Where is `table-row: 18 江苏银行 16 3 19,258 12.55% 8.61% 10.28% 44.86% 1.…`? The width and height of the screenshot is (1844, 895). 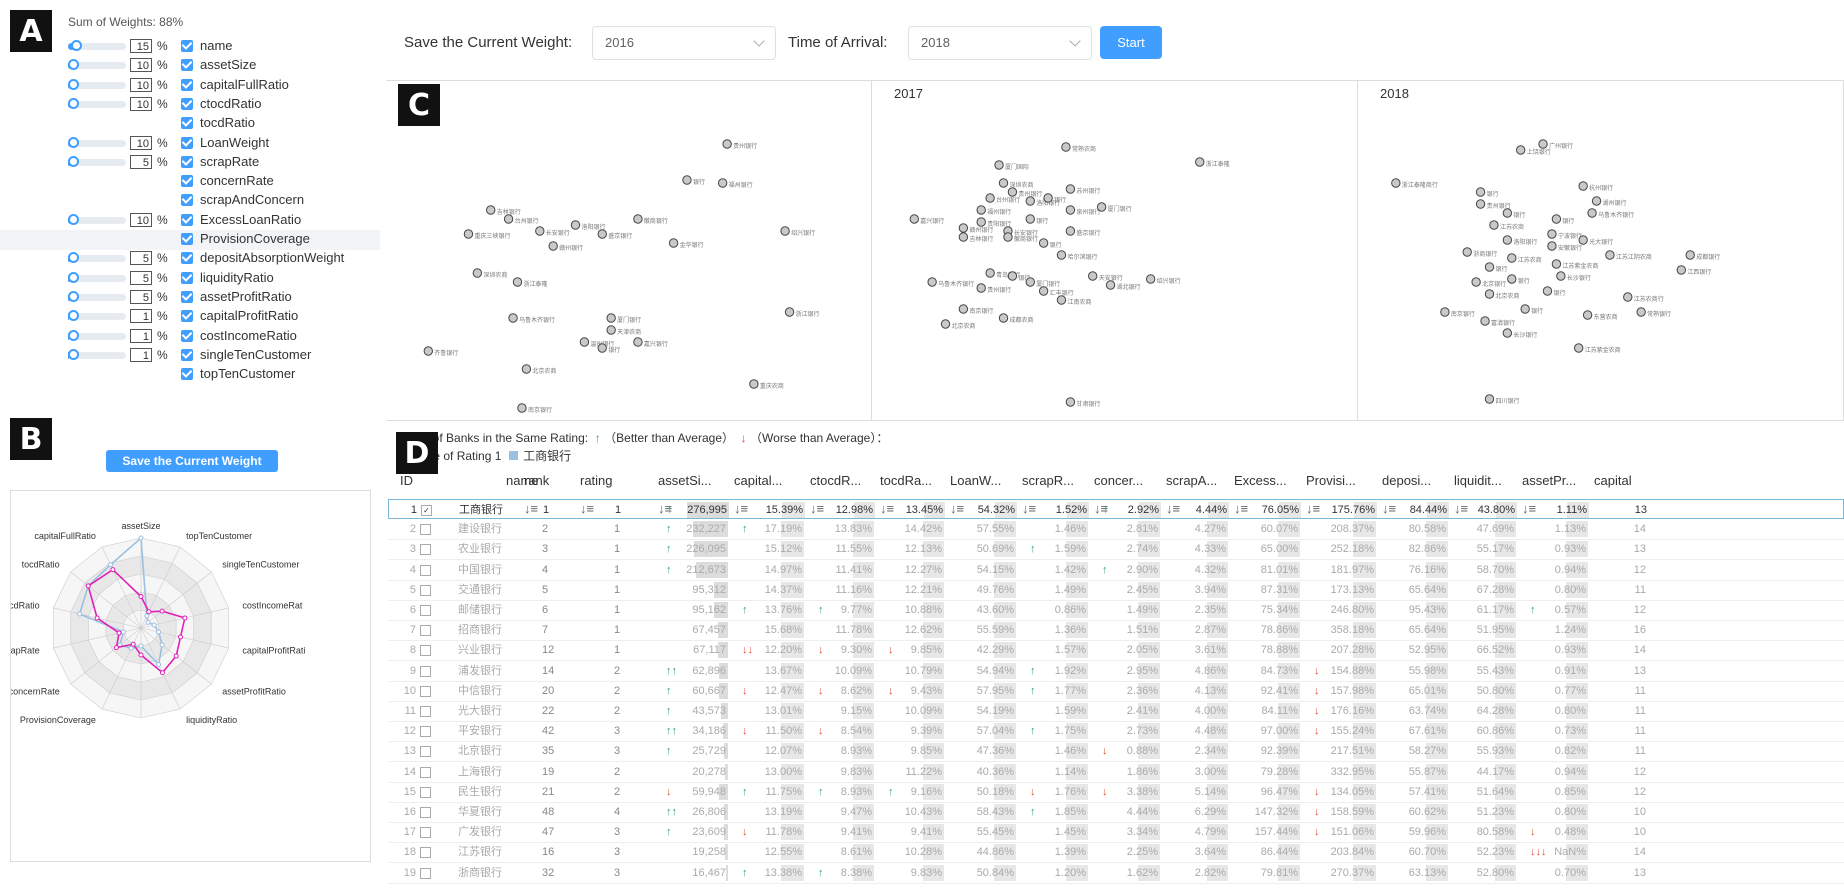 table-row: 18 江苏银行 16 3 19,258 12.55% 8.61% 10.28% 44.86% 1.… is located at coordinates (1116, 853).